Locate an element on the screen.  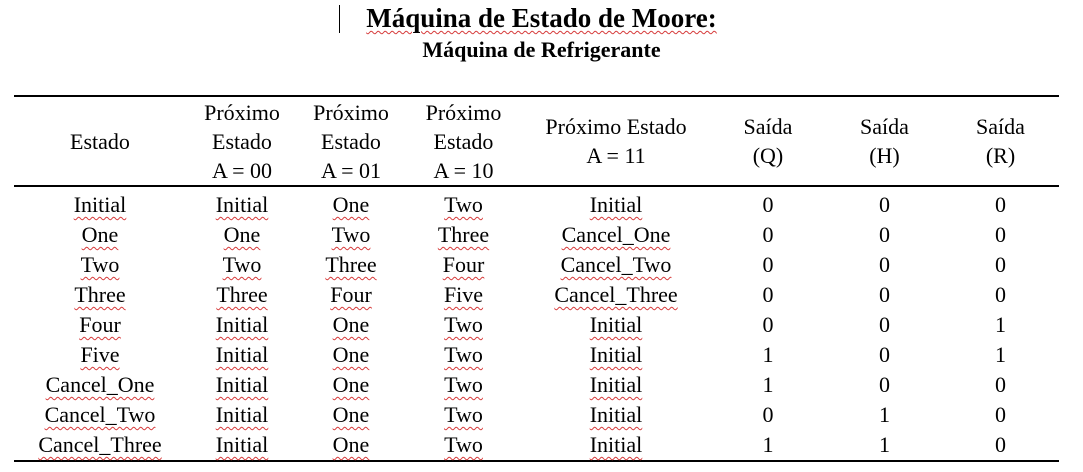
table-cell: Four is located at coordinates (351, 295).